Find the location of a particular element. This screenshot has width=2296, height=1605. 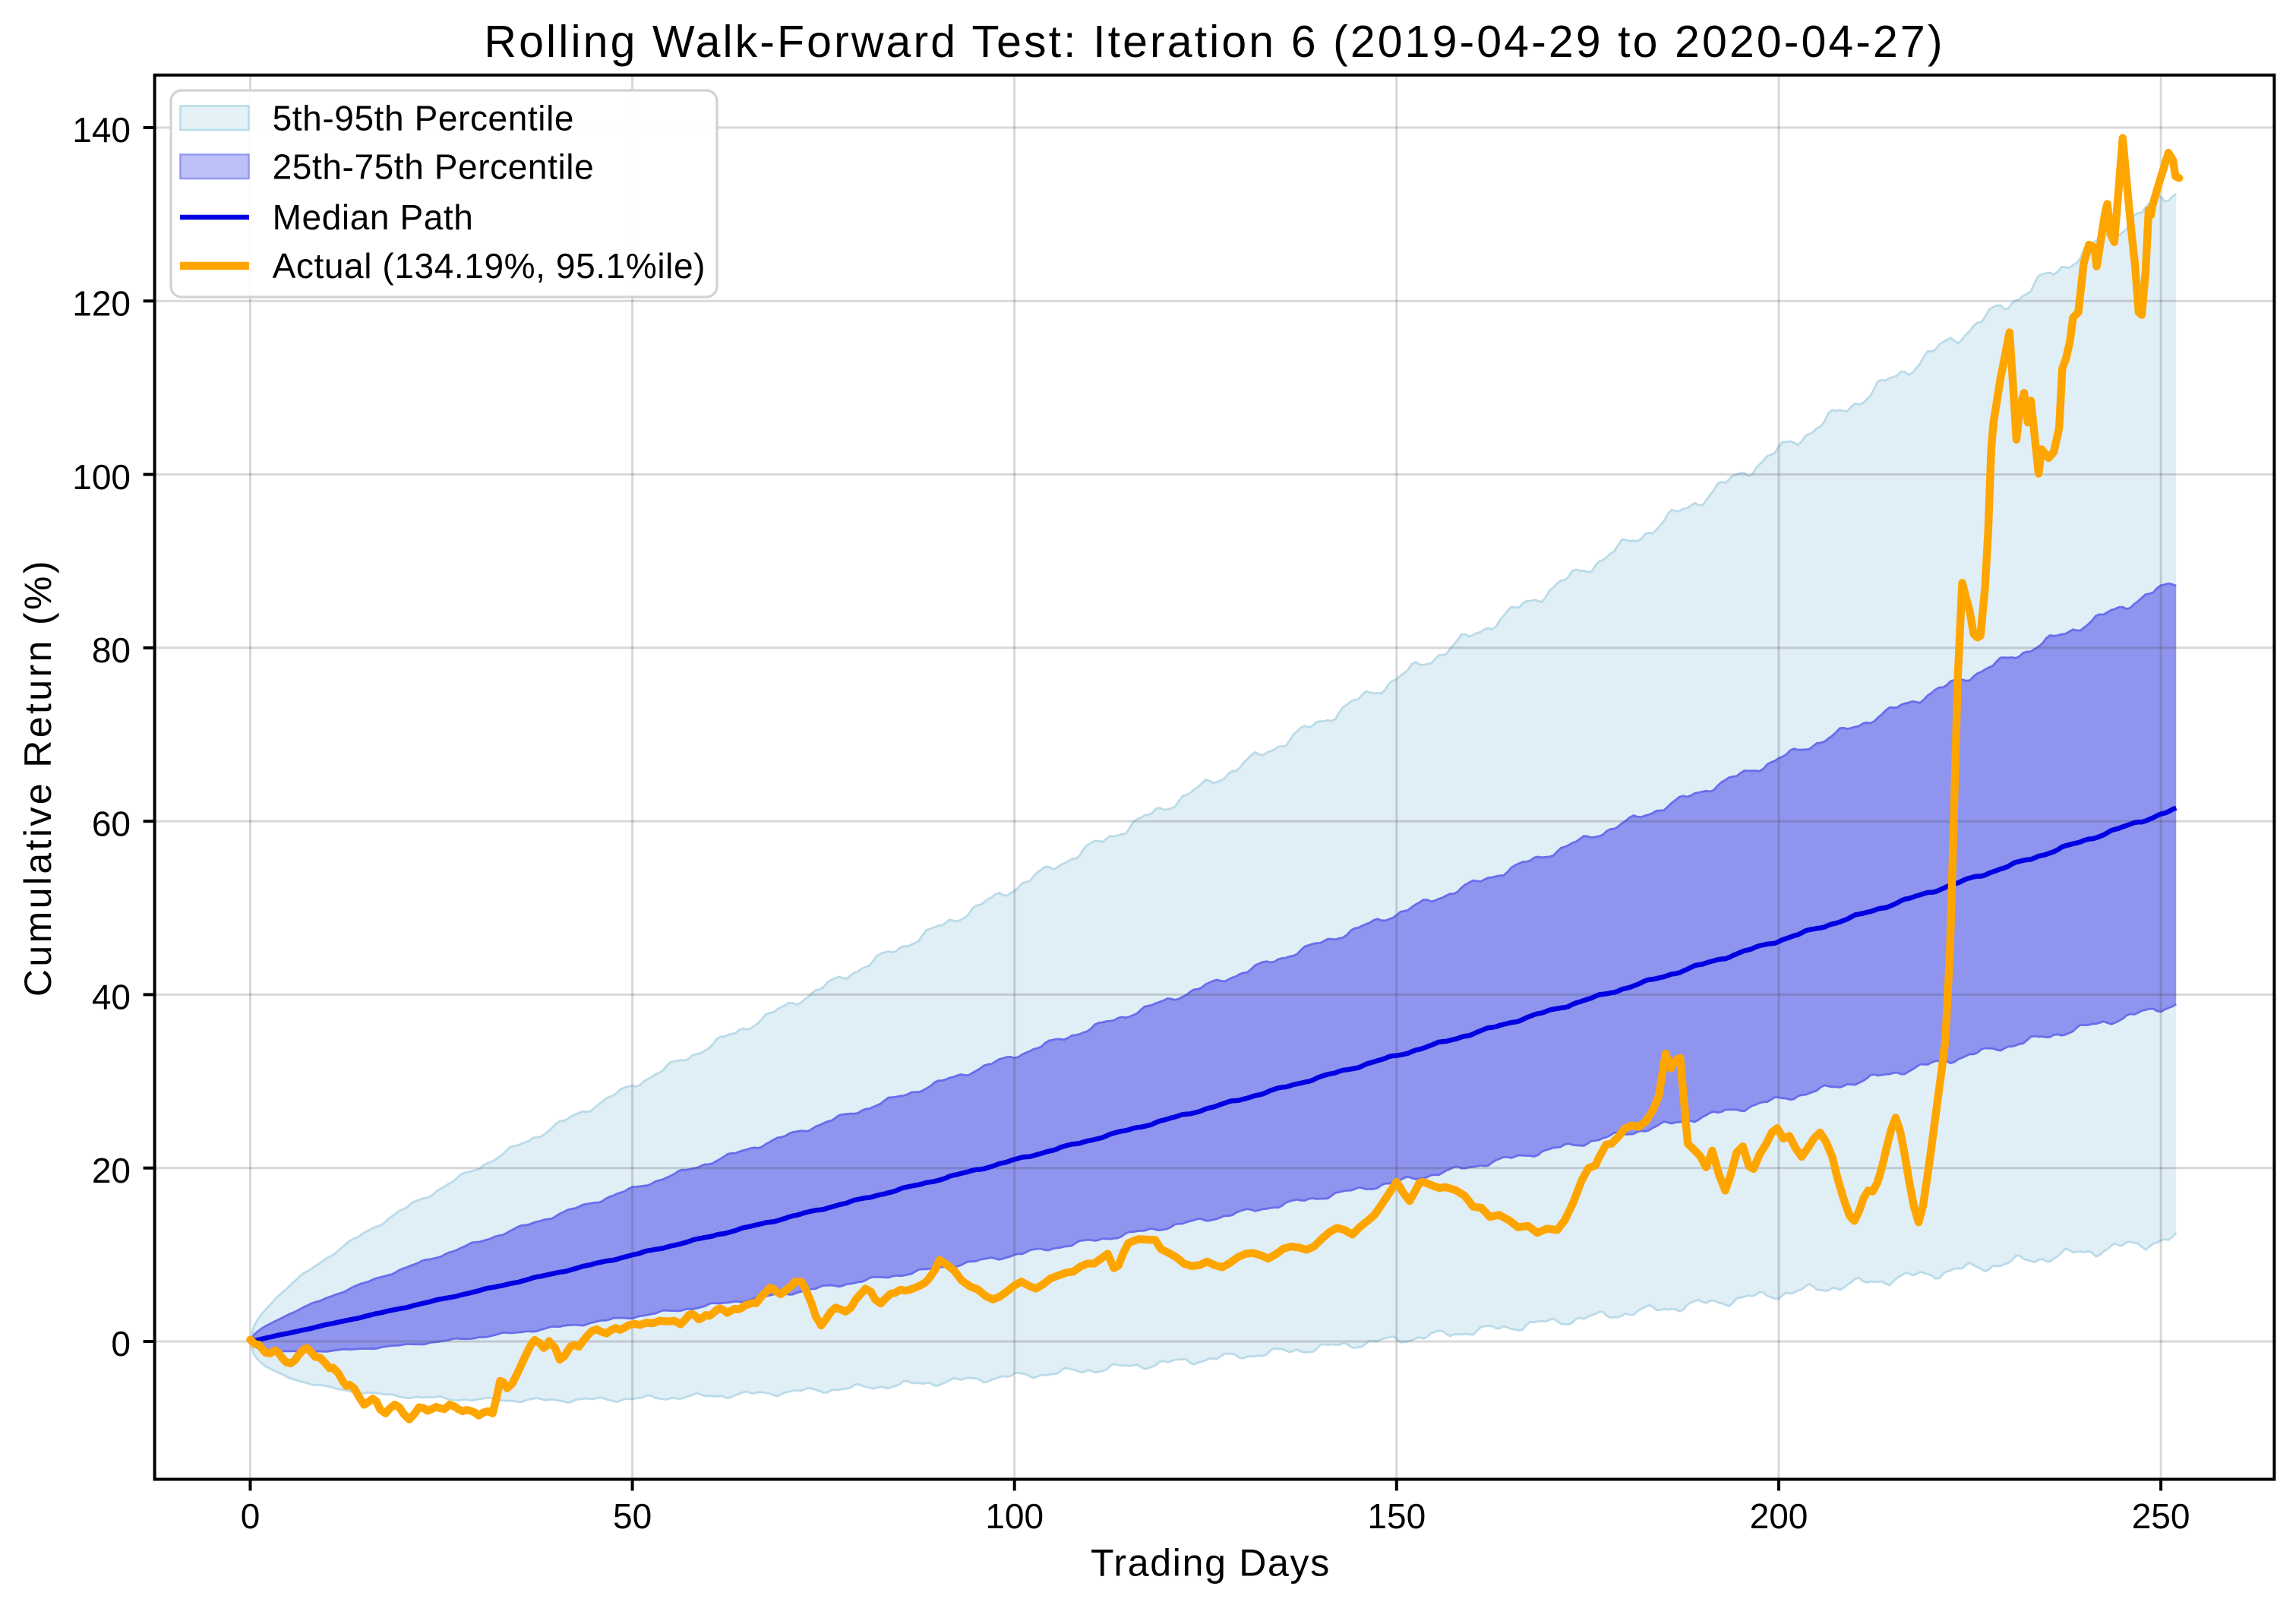

svg-text: Median Path is located at coordinates (373, 217).